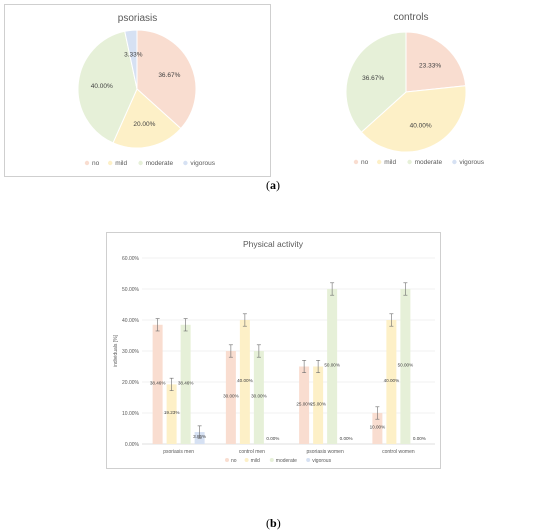 The height and width of the screenshot is (532, 550). Describe the element at coordinates (131, 59) in the screenshot. I see `pie-slice-vigorous` at that location.